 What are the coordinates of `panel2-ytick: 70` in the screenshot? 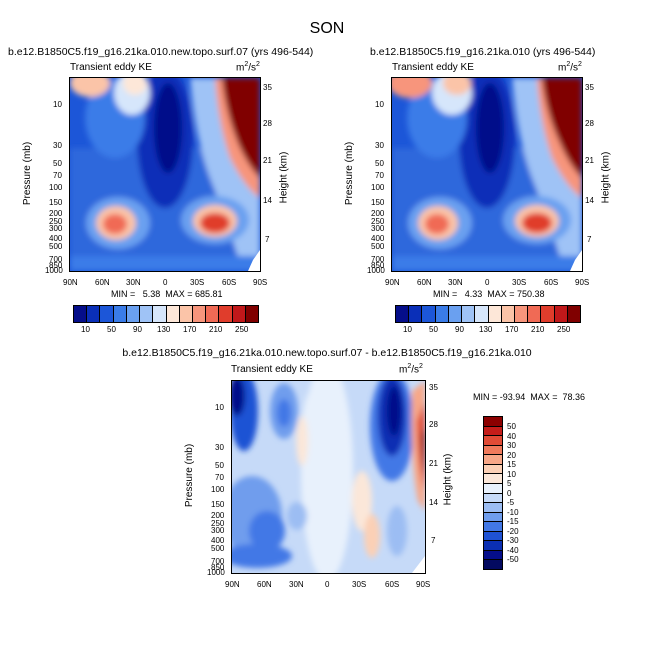 It's located at (379, 175).